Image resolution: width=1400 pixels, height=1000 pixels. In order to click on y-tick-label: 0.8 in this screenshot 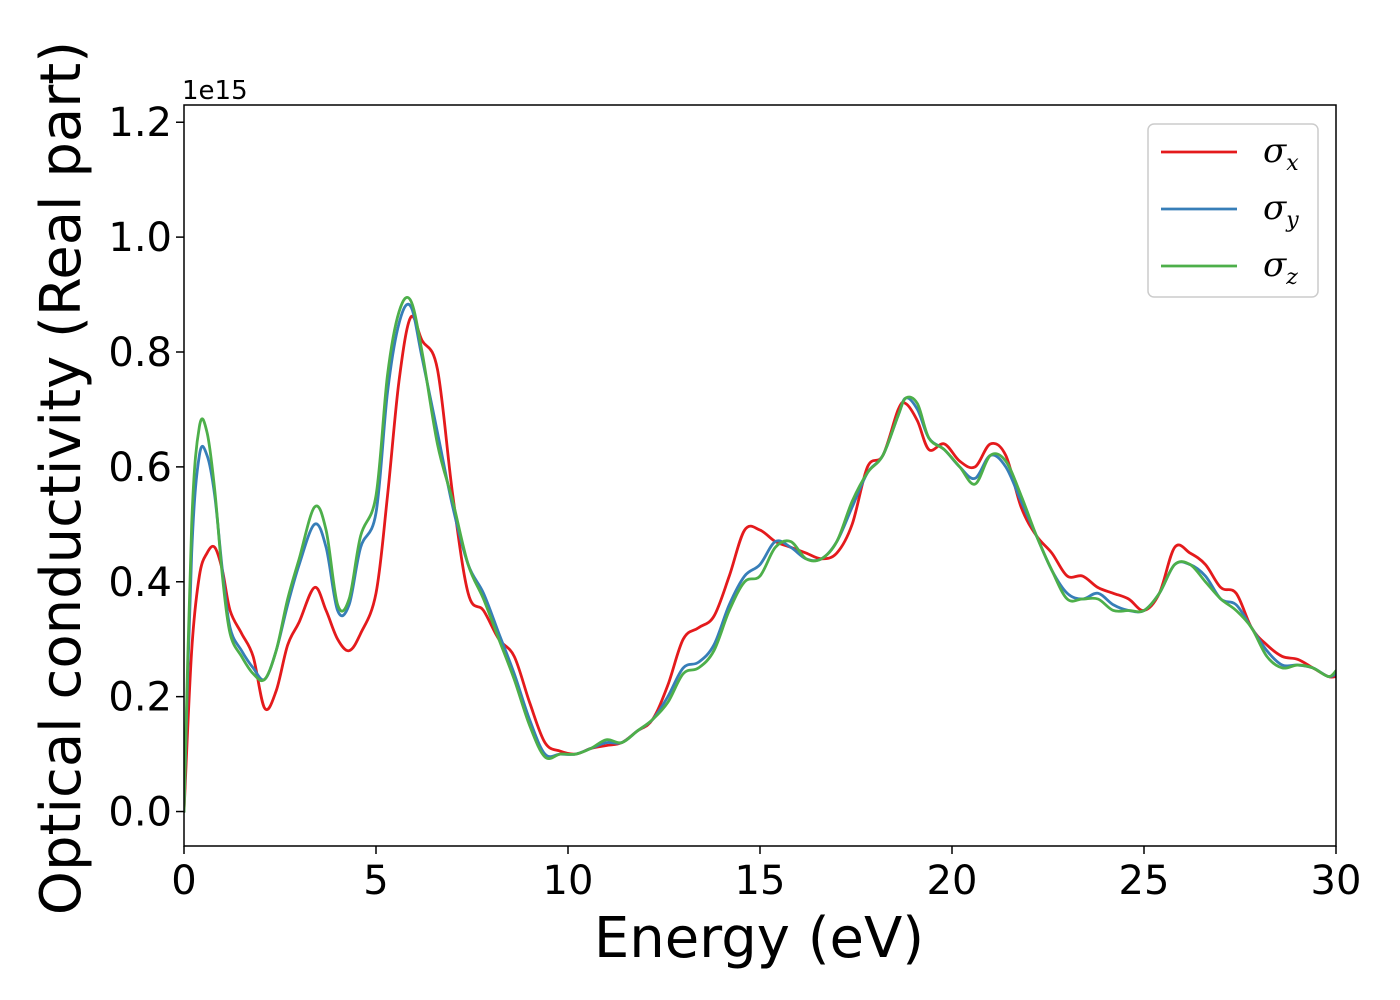, I will do `click(140, 353)`.